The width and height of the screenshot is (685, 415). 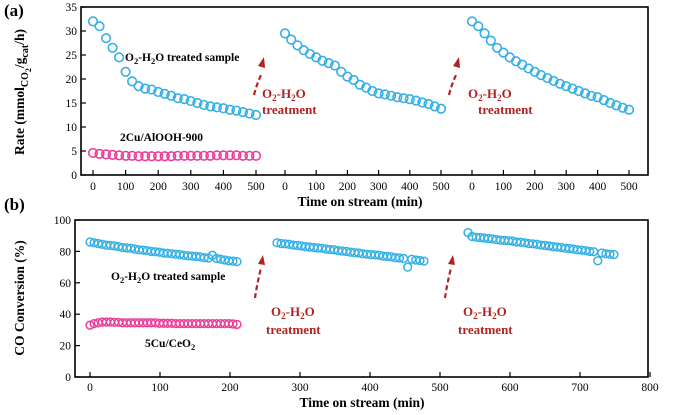 What do you see at coordinates (68, 378) in the screenshot?
I see `panel-b-ytick-label-0: 0` at bounding box center [68, 378].